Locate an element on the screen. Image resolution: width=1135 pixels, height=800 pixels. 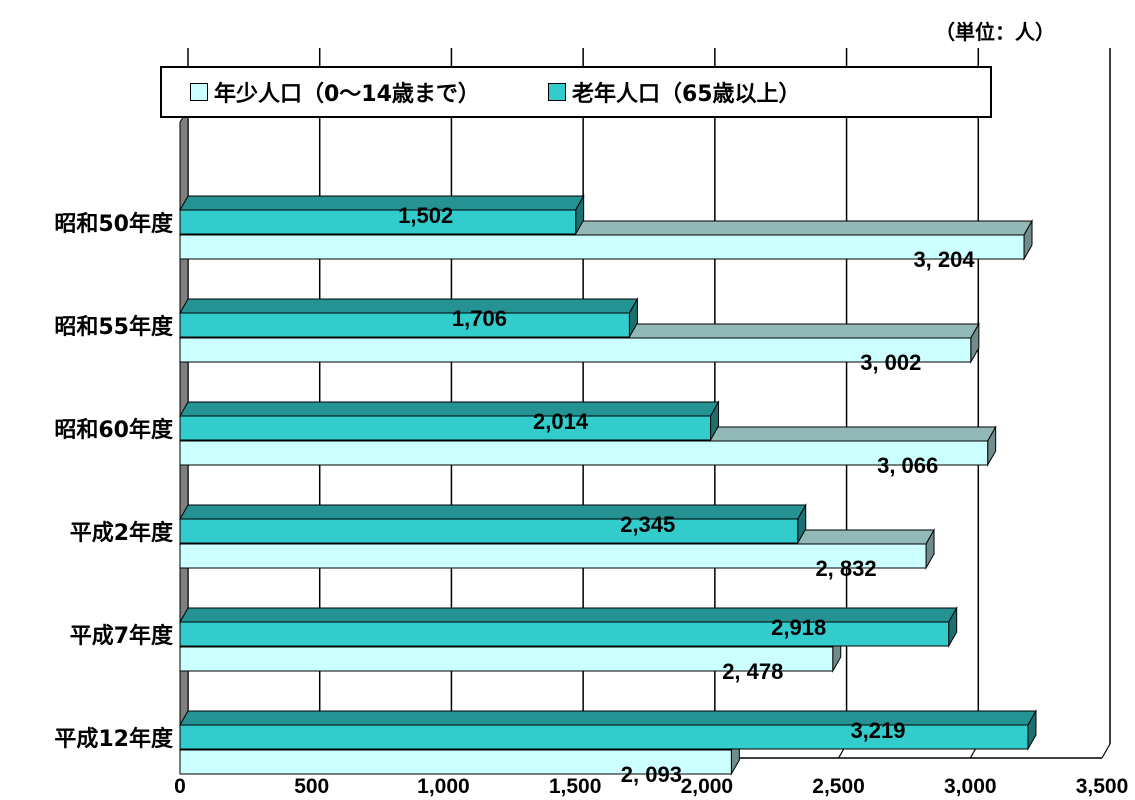
legend: 年少人口（0～14歳まで） 老年人口（65歳以上） is located at coordinates (576, 92).